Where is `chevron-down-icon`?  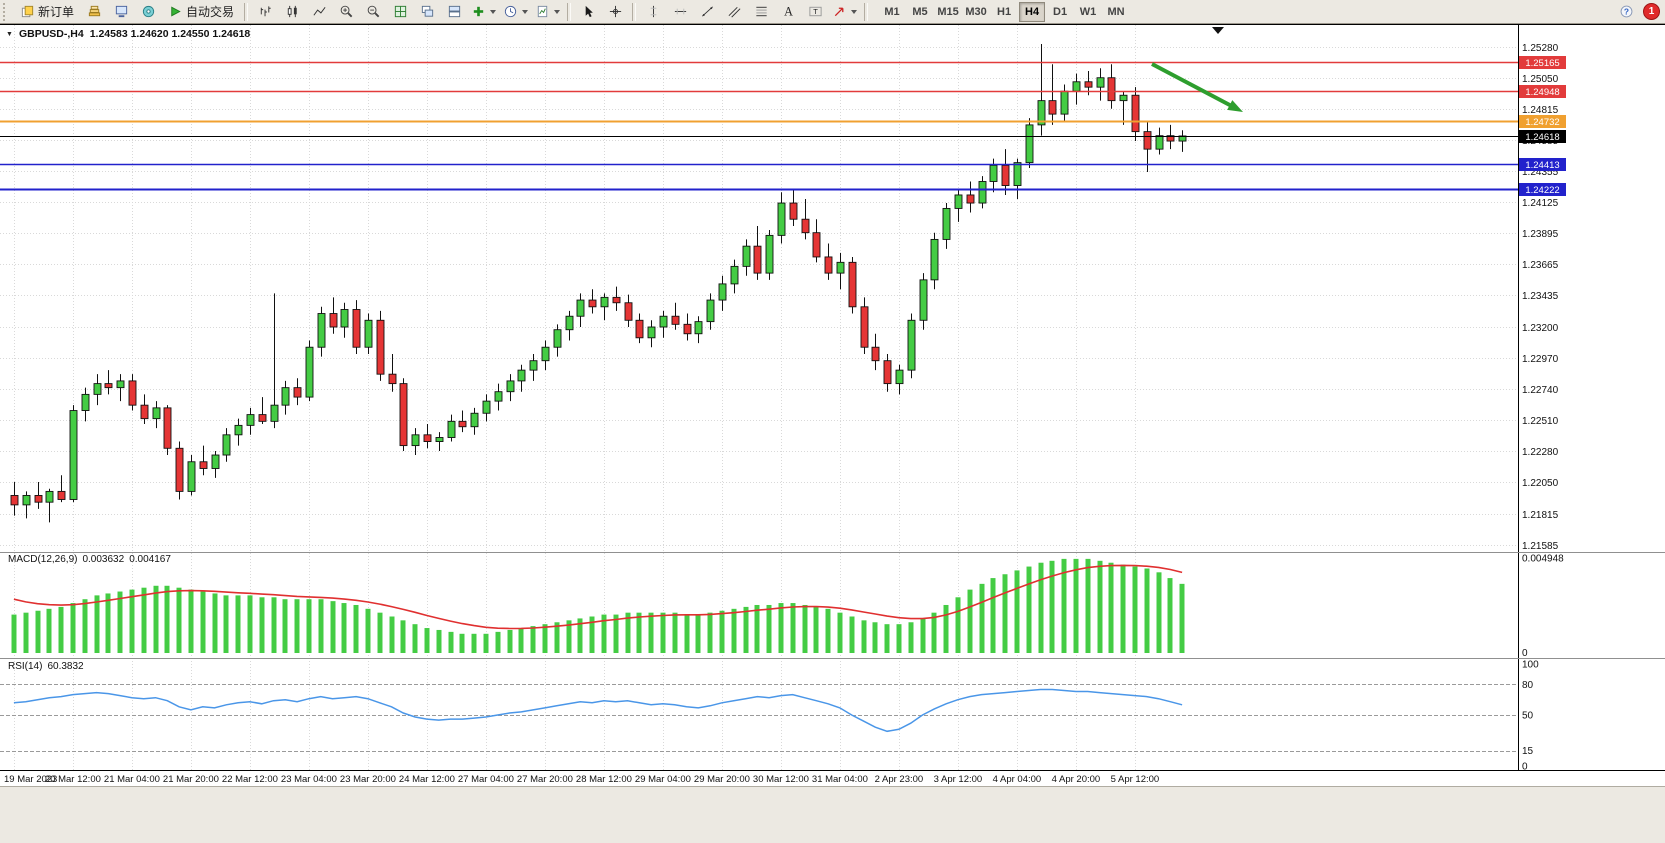
chevron-down-icon is located at coordinates (557, 11).